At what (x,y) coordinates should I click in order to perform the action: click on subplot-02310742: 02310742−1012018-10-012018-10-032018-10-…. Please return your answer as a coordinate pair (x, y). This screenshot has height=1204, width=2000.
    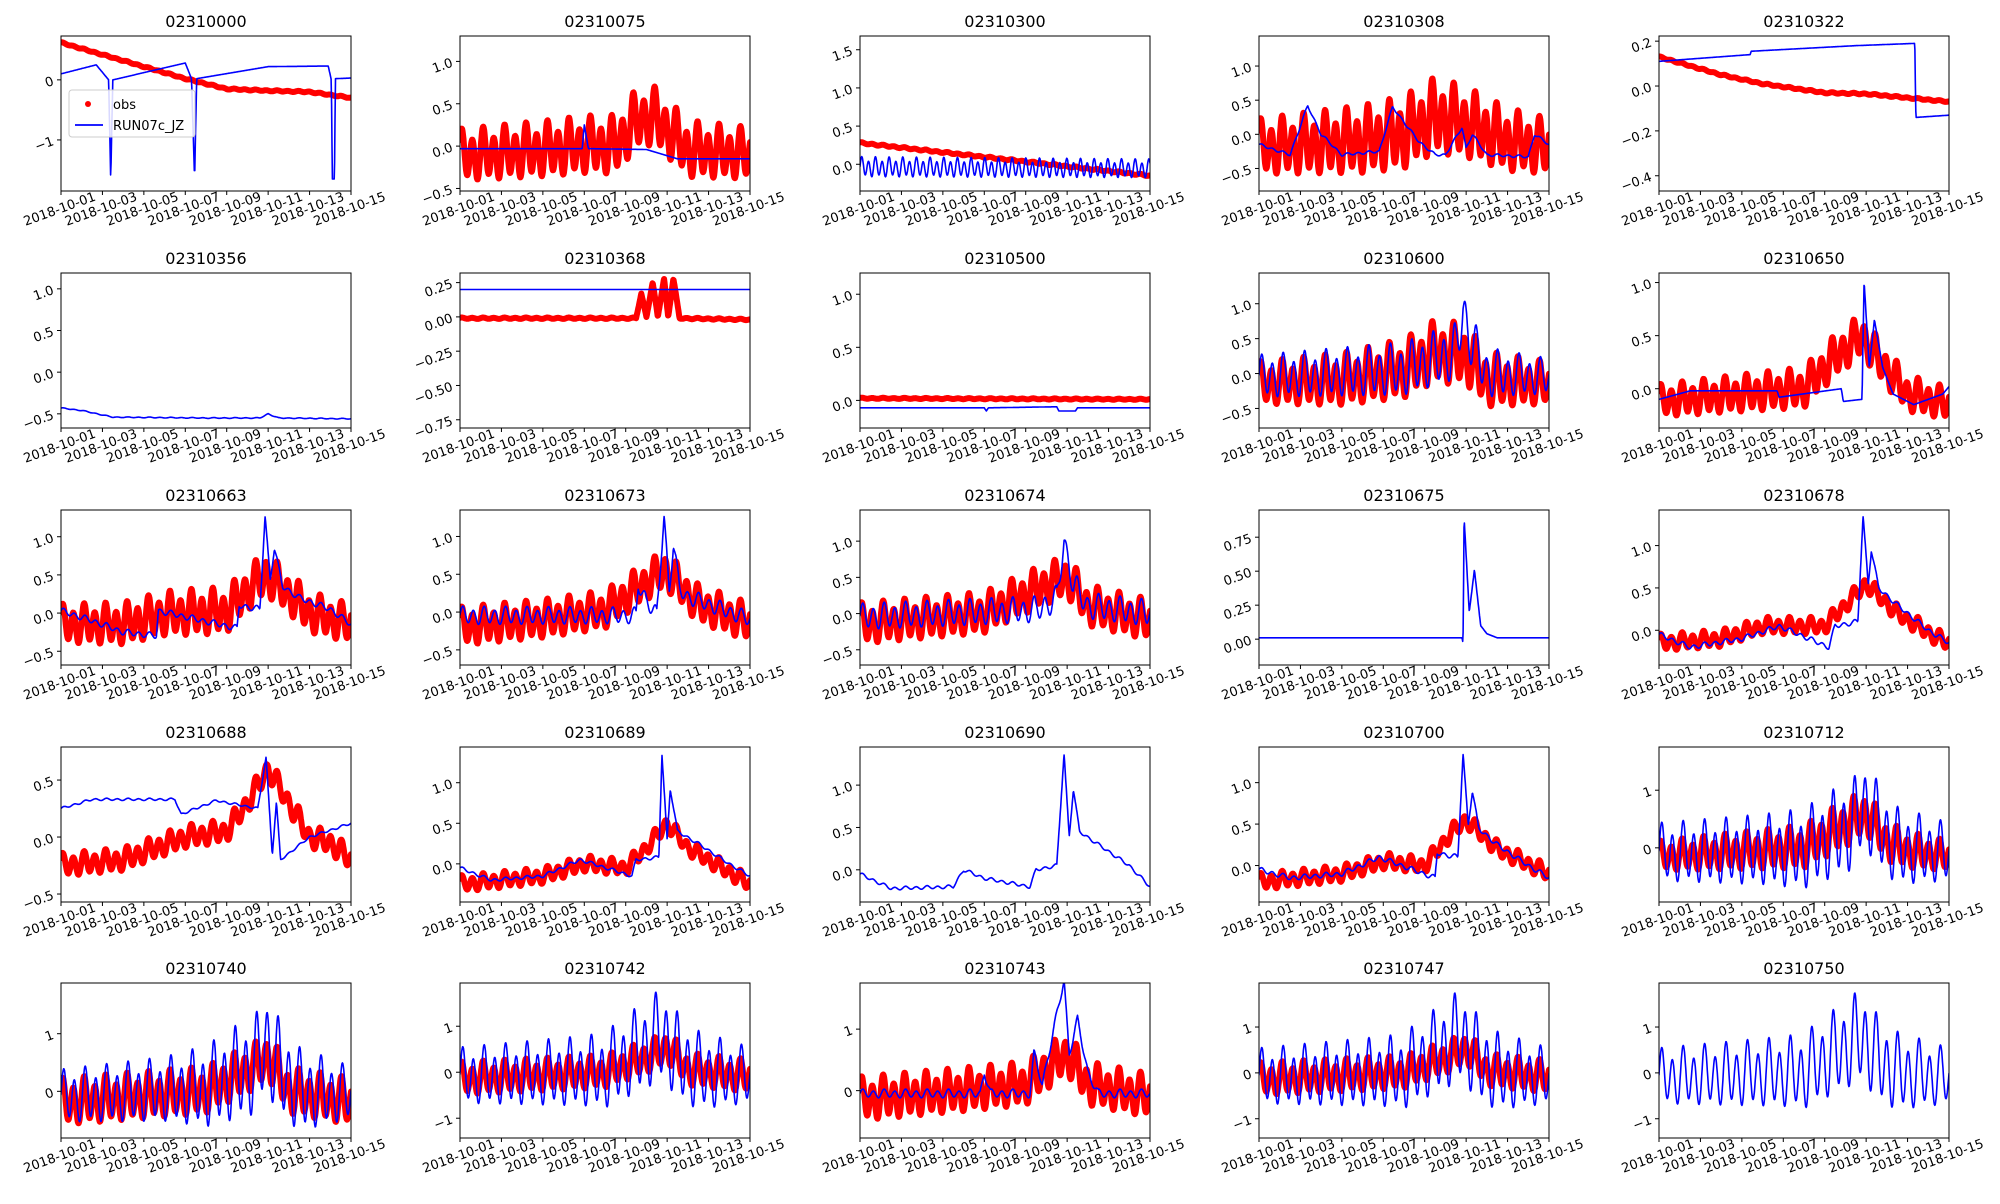
    Looking at the image, I should click on (604, 1068).